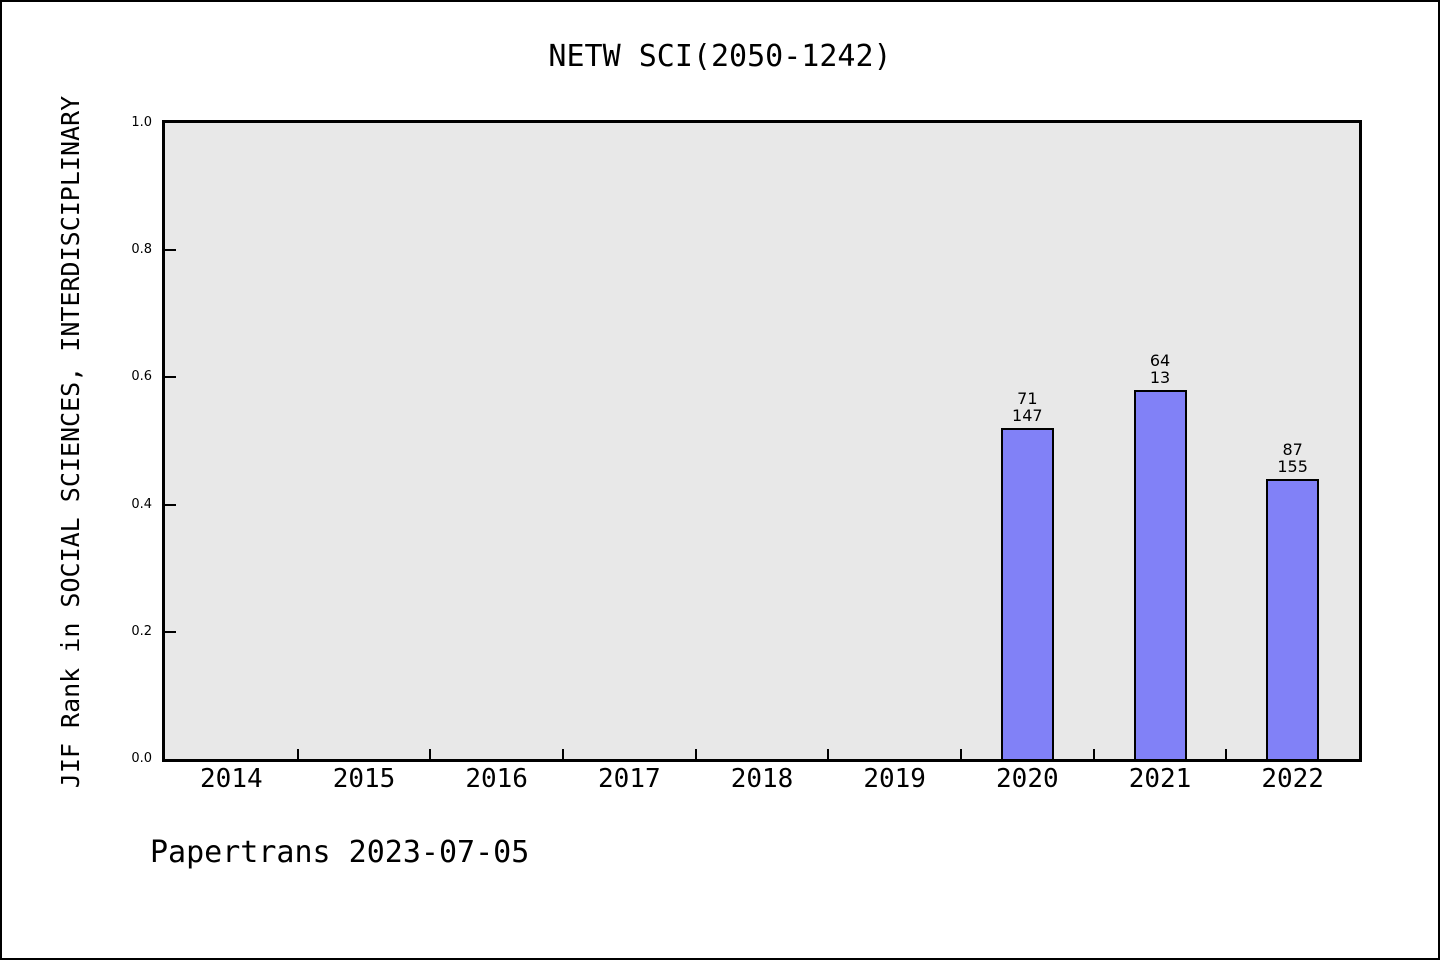 The image size is (1440, 960). What do you see at coordinates (1160, 779) in the screenshot?
I see `x-axis-label: 2021` at bounding box center [1160, 779].